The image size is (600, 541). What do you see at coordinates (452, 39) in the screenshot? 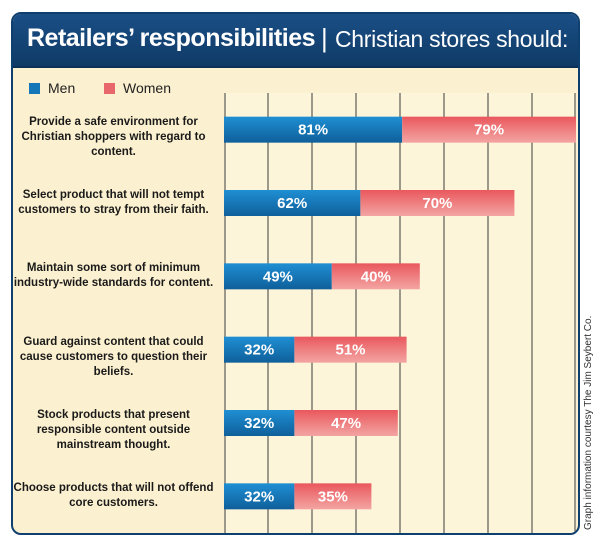
I see `chart-subtitle: Christian stores should:` at bounding box center [452, 39].